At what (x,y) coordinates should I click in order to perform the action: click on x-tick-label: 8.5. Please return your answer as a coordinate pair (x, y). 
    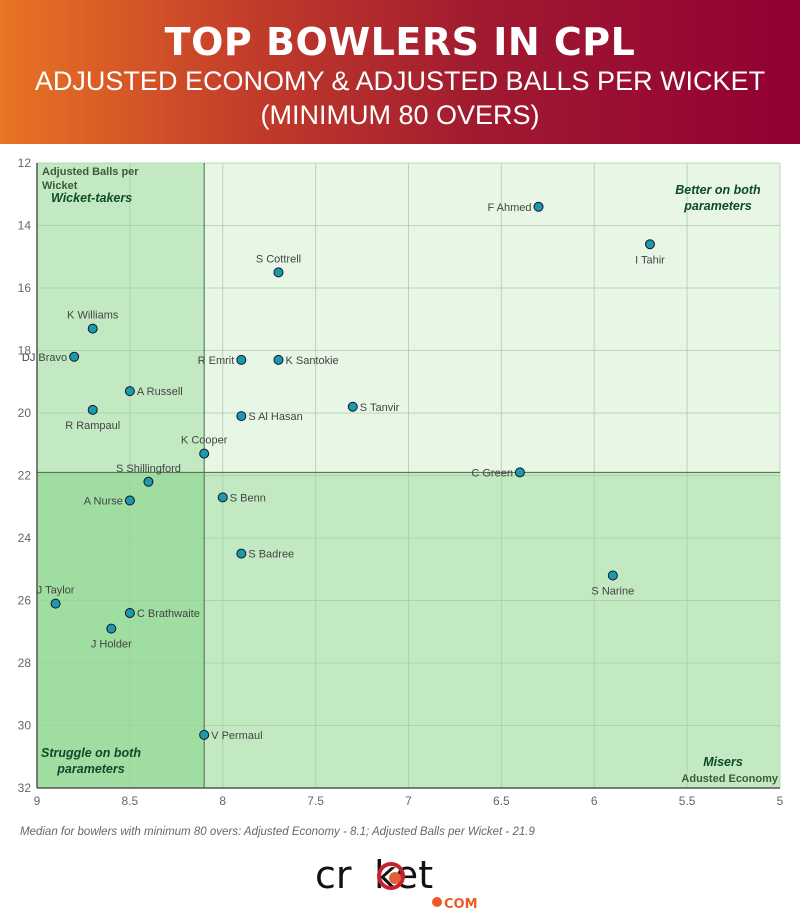
    Looking at the image, I should click on (130, 801).